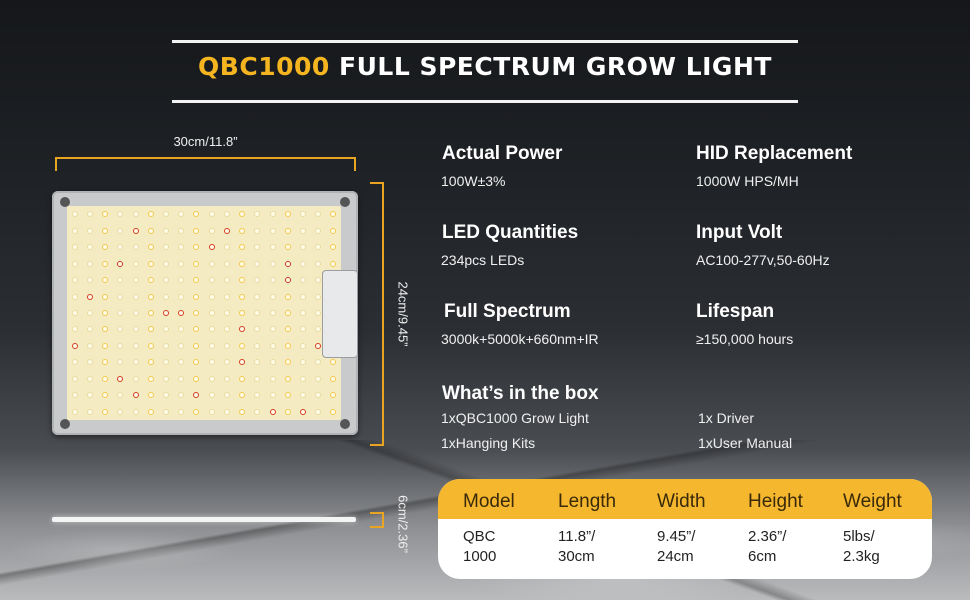 The width and height of the screenshot is (970, 600). I want to click on spec-value-volt: AC100-277v,50-60Hz, so click(763, 260).